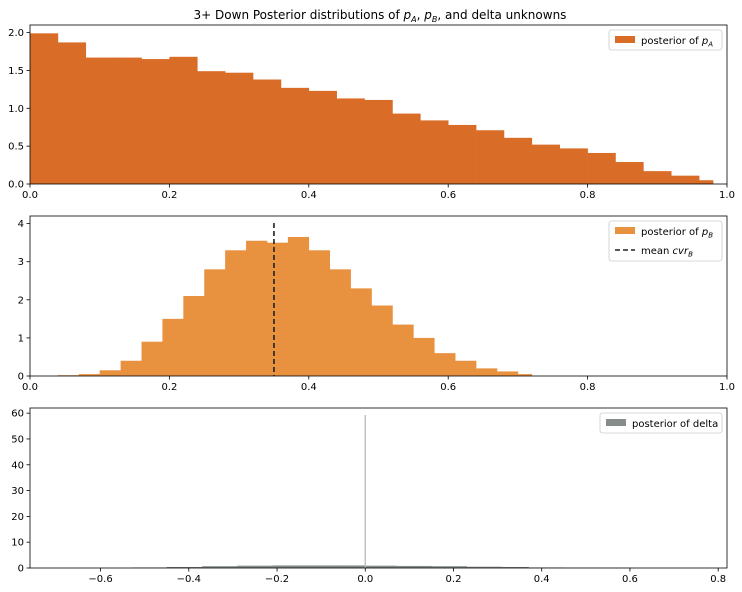 The height and width of the screenshot is (592, 742). Describe the element at coordinates (16, 109) in the screenshot. I see `y-tick-label: 1.0` at that location.